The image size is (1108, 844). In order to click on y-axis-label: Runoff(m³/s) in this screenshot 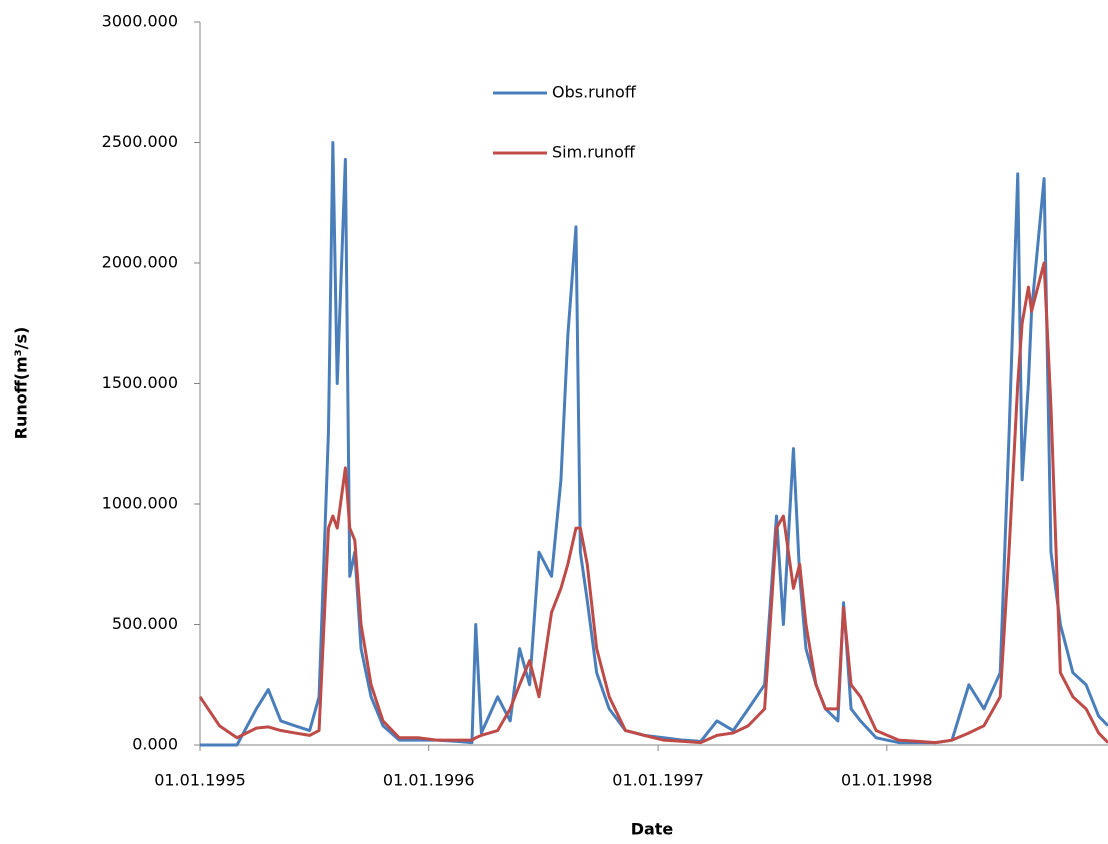, I will do `click(21, 383)`.